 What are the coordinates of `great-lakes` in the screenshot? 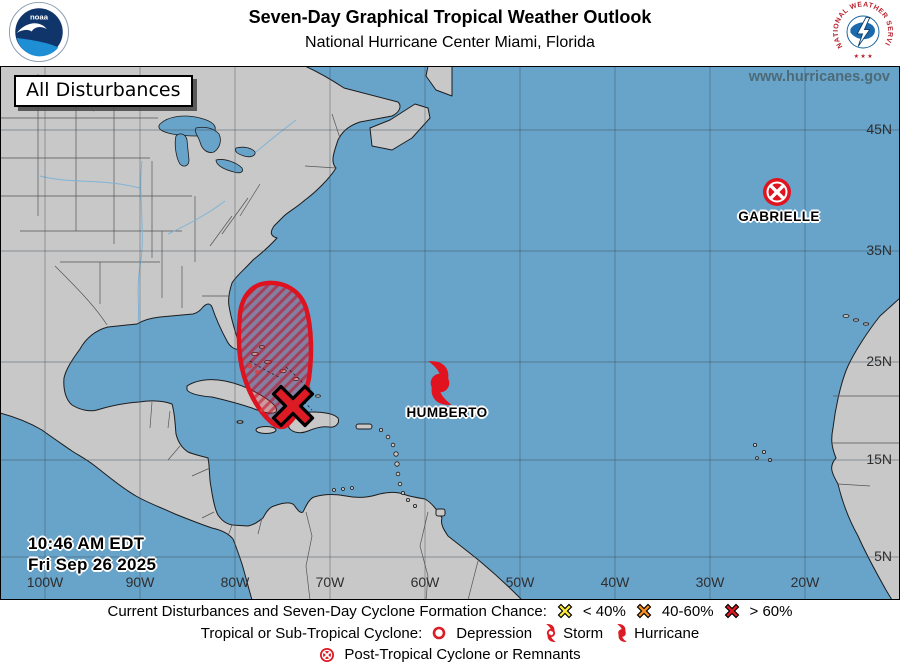 It's located at (207, 144).